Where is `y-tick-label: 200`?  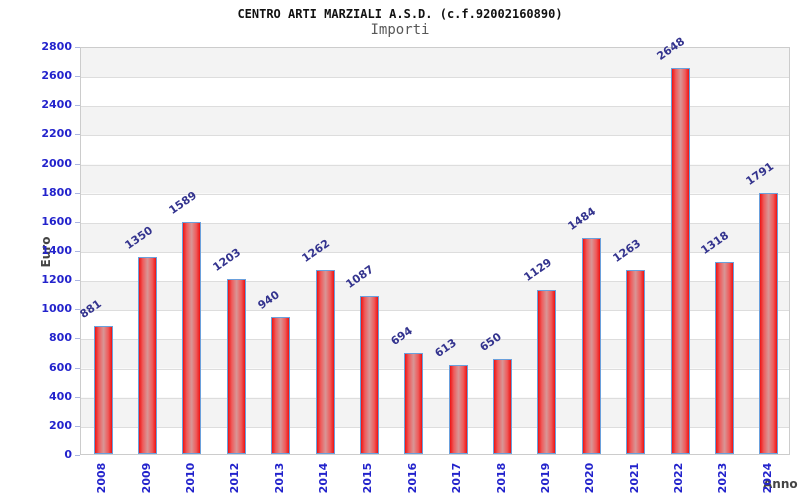
y-tick-label: 200 is located at coordinates (60, 425).